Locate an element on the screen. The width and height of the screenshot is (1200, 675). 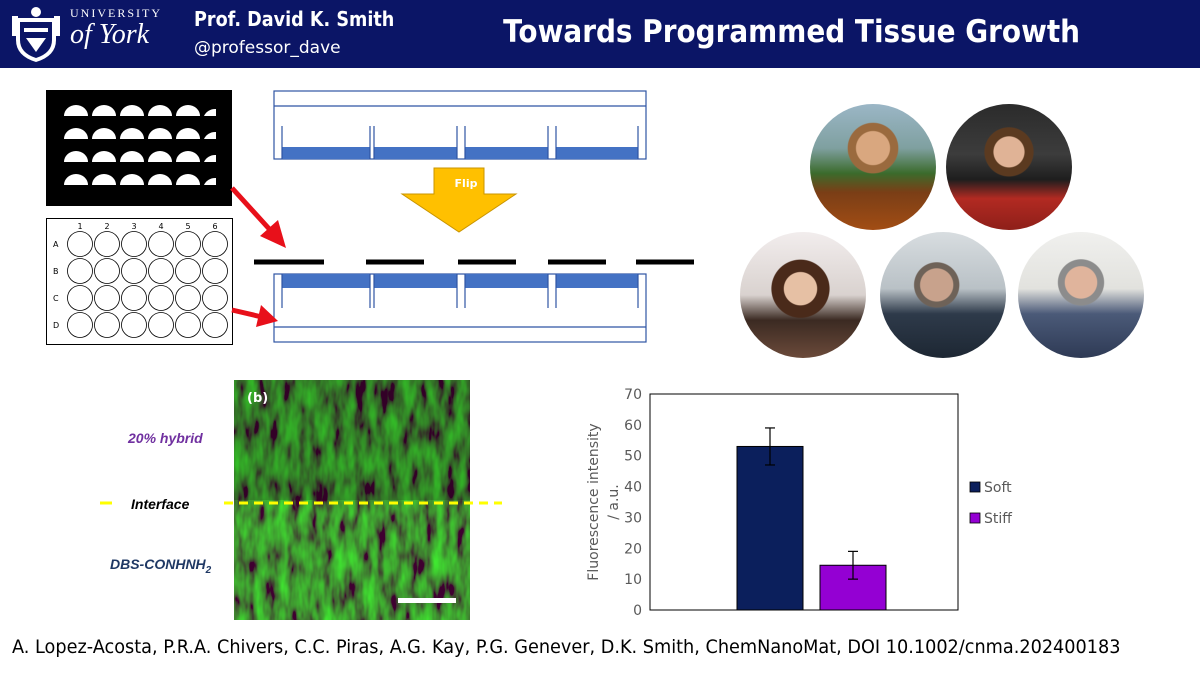
flip-label: Flip is located at coordinates (466, 183).